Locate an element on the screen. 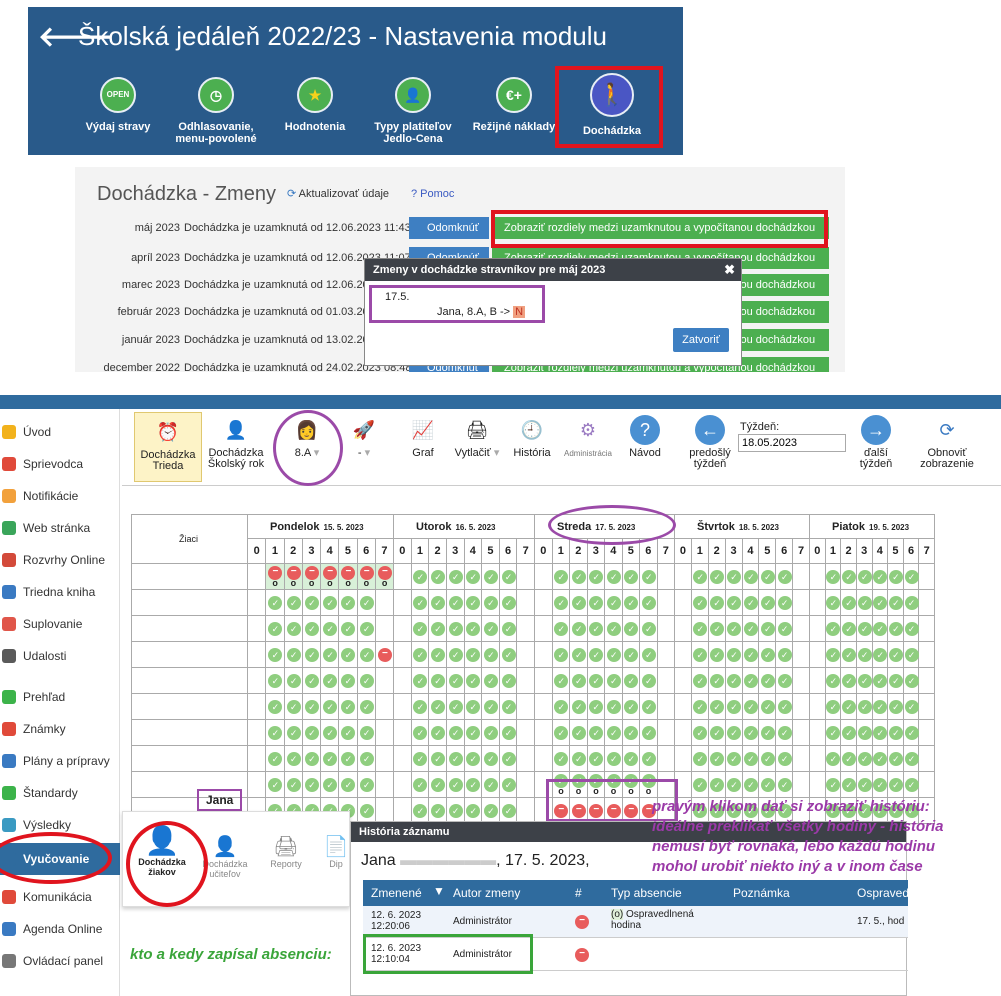  module-dochadzka: 🚶 Dochádzka is located at coordinates (612, 105).